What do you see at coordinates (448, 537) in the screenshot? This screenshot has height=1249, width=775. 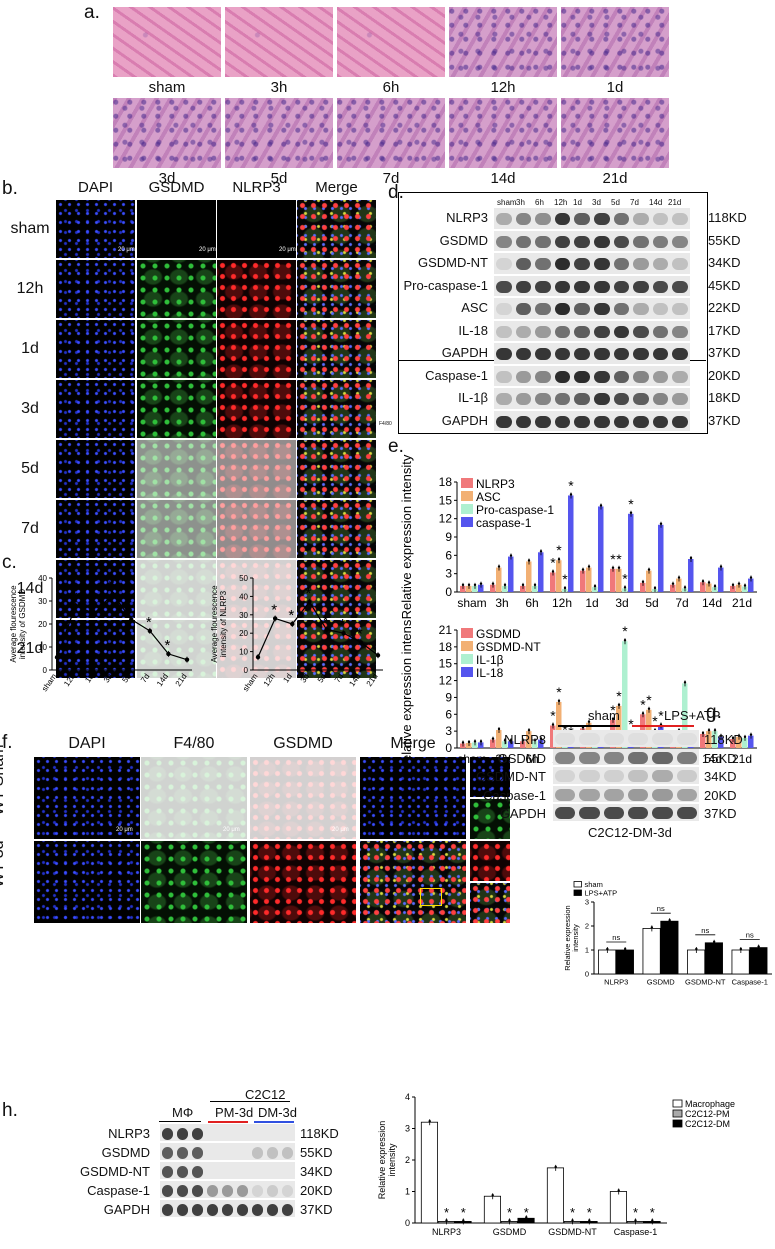 I see `y-tick-label: 9` at bounding box center [448, 537].